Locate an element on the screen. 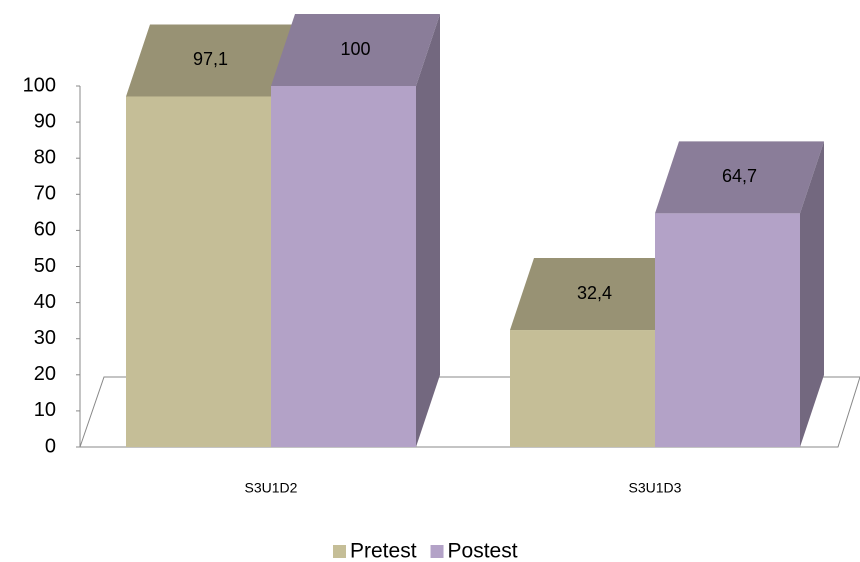 The width and height of the screenshot is (860, 562). y-tick-label: 80 is located at coordinates (45, 157).